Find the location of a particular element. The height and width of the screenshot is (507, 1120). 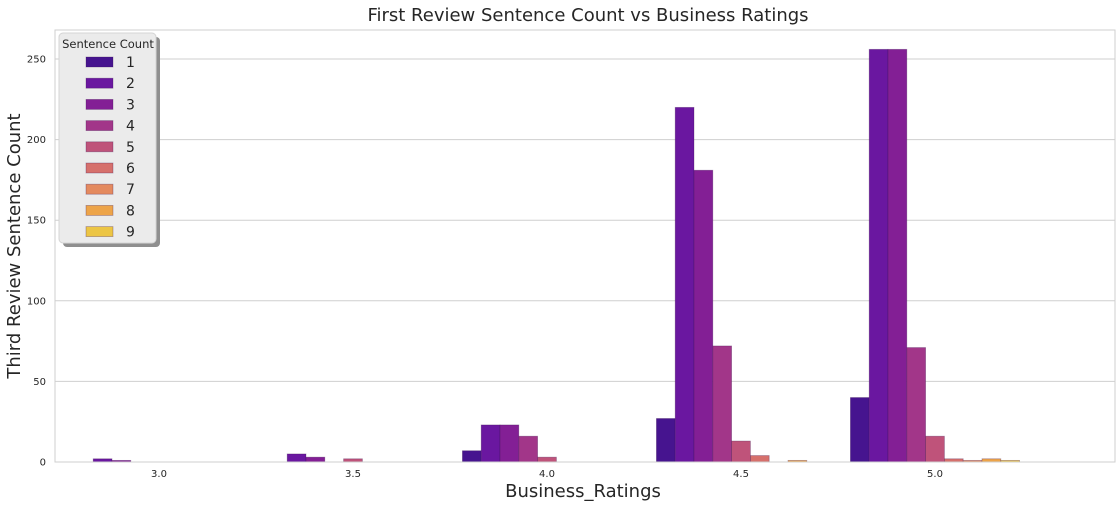

legend-label: 6 is located at coordinates (130, 169).